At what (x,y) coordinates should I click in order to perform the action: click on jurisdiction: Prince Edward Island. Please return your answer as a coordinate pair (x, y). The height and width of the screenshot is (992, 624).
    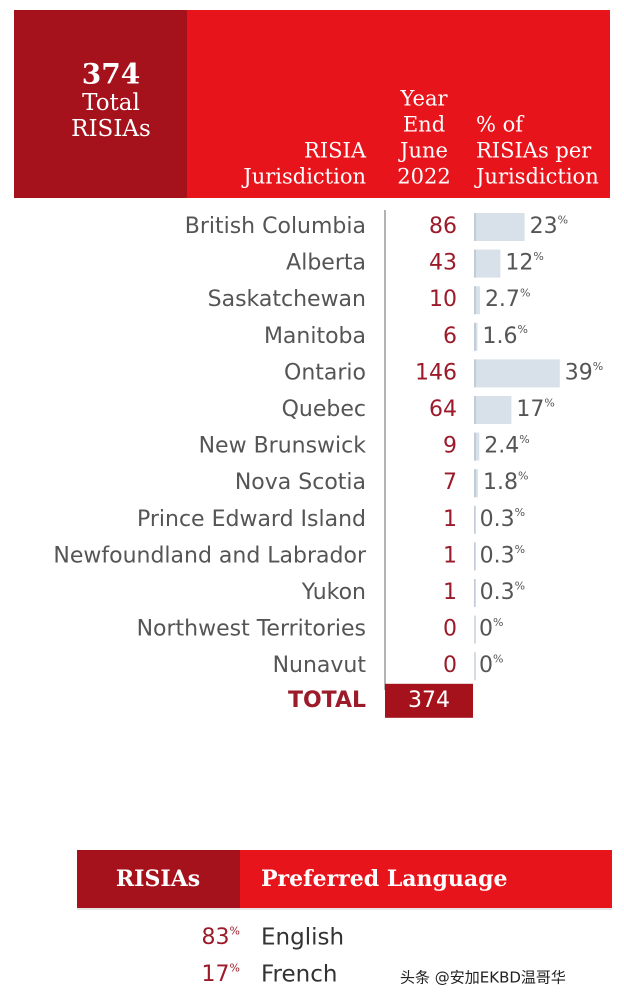
    Looking at the image, I should click on (251, 519).